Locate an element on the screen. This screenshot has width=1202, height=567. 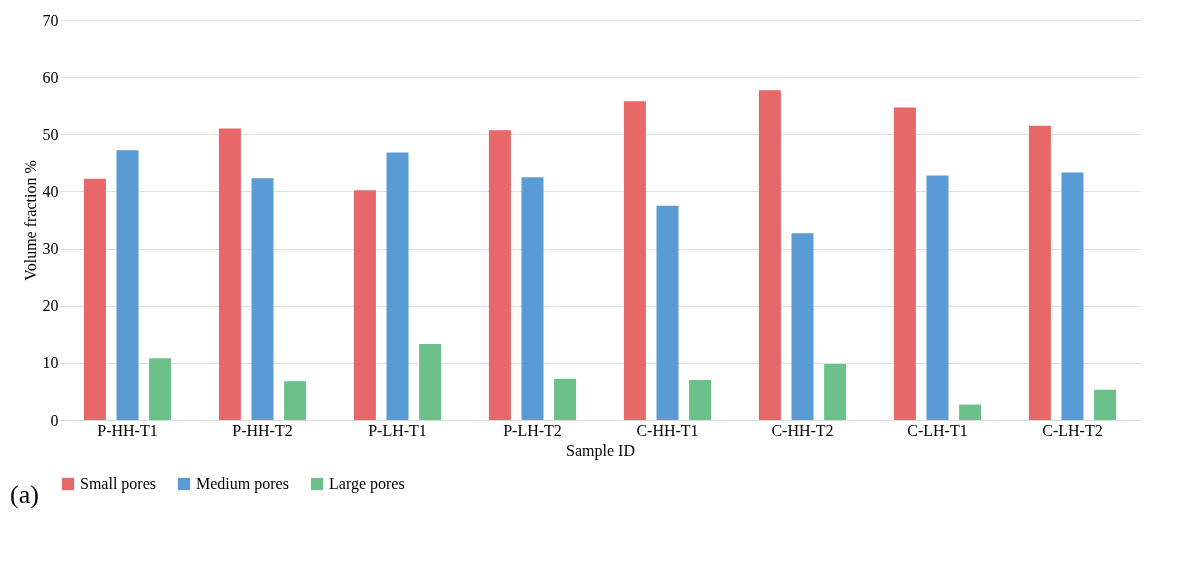
y-tick-label: 0 is located at coordinates (54, 420).